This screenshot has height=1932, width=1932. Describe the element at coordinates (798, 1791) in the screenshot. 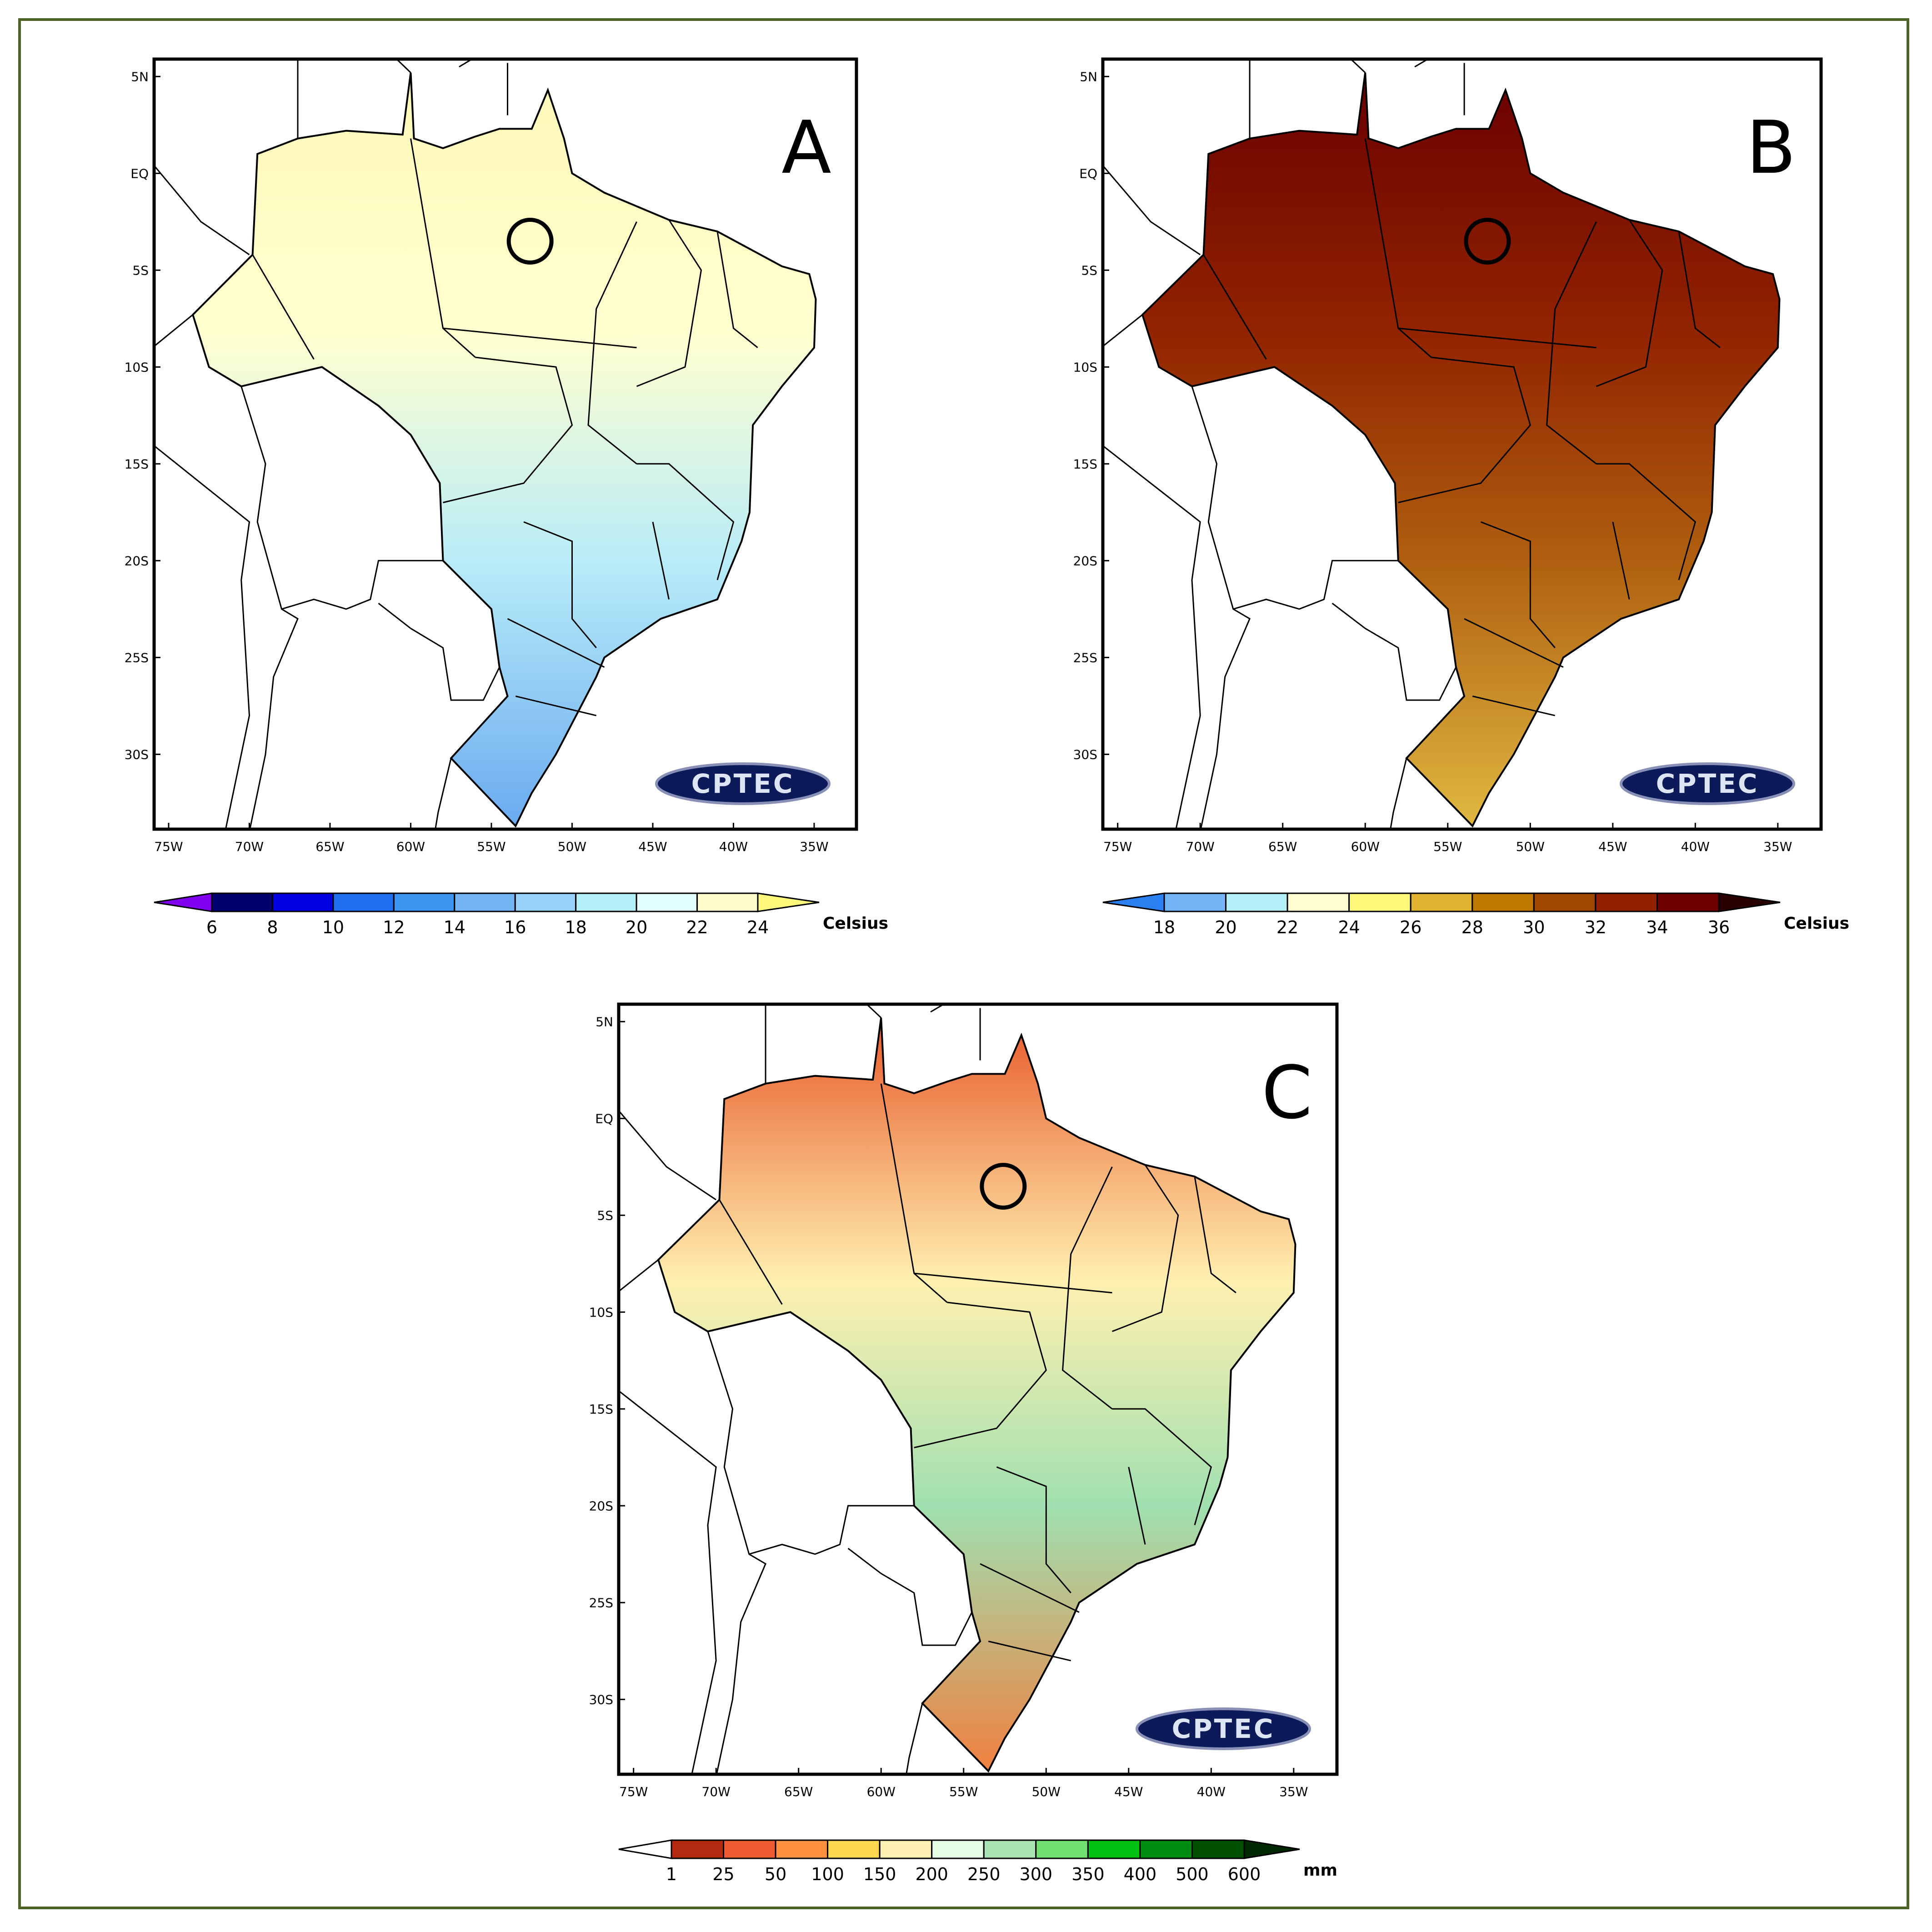

I see `lon-tick-label: 65W` at that location.